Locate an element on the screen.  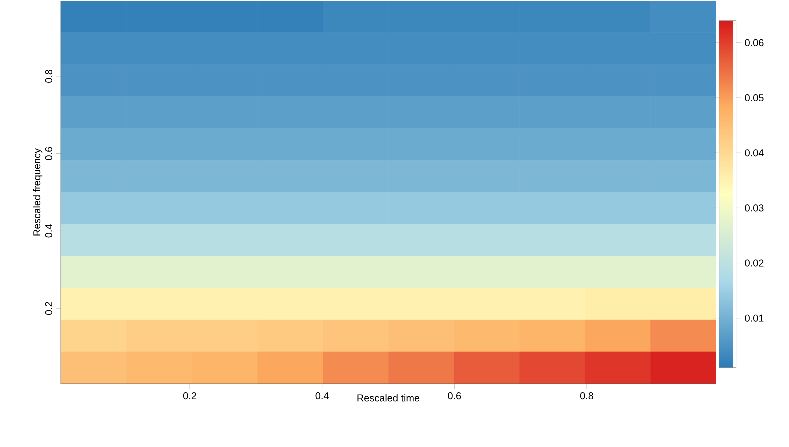
x-tick-label: 0.6 is located at coordinates (455, 396).